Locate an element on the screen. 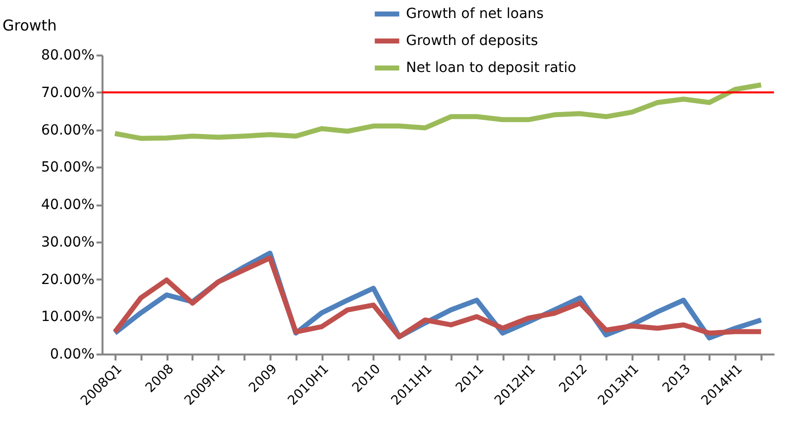  y-tick-label: 30.00% is located at coordinates (67, 242).